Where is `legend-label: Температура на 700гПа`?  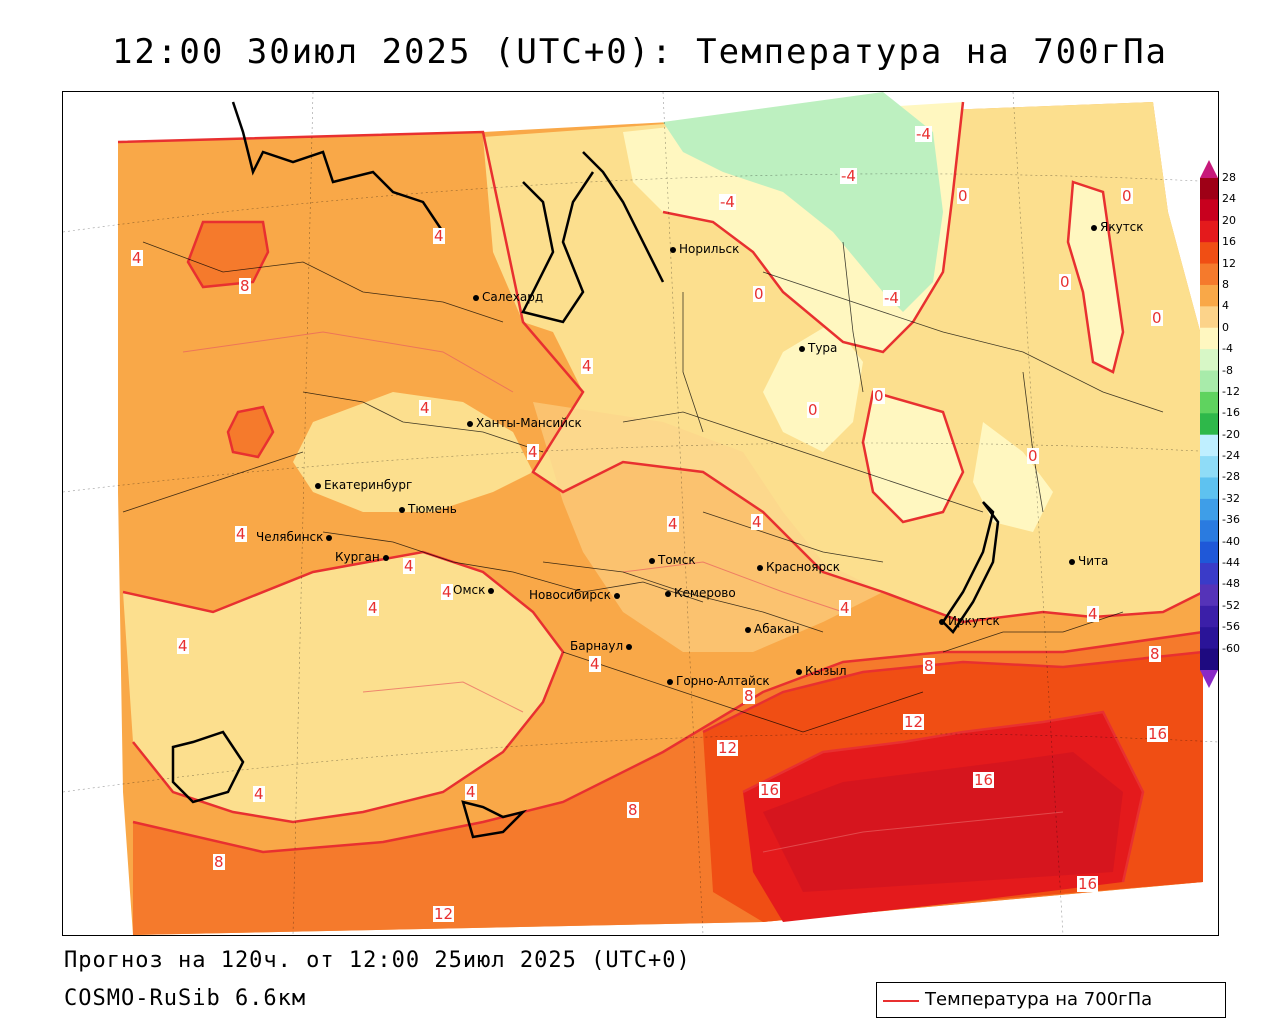 legend-label: Температура на 700гПа is located at coordinates (1039, 999).